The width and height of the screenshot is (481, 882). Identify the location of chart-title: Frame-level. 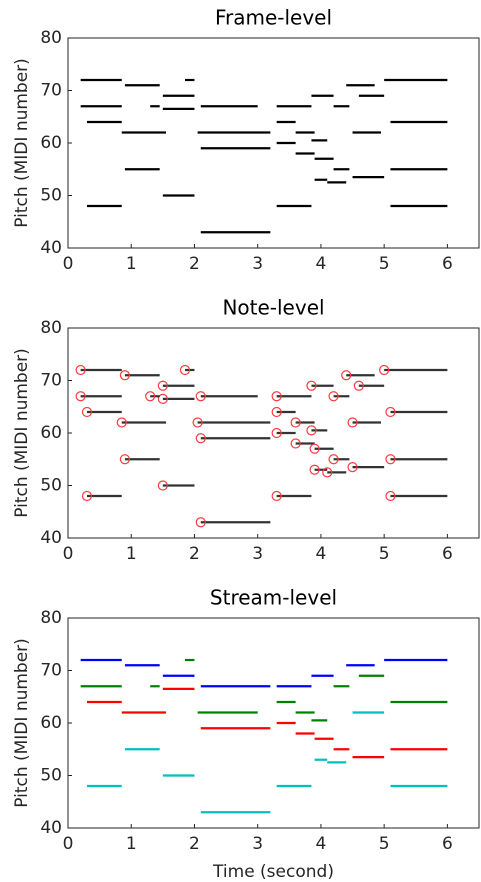
(273, 18).